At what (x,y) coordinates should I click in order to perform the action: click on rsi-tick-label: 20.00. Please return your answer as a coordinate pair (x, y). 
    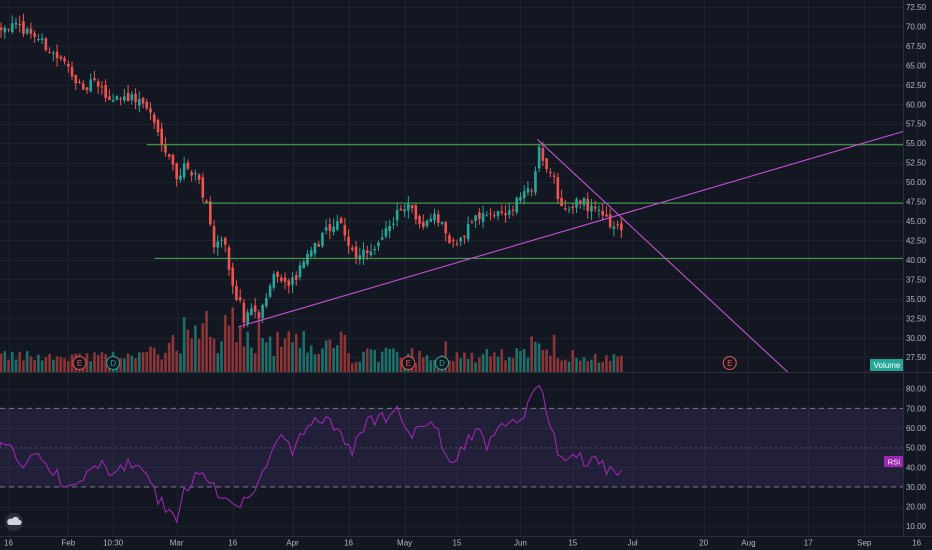
    Looking at the image, I should click on (916, 507).